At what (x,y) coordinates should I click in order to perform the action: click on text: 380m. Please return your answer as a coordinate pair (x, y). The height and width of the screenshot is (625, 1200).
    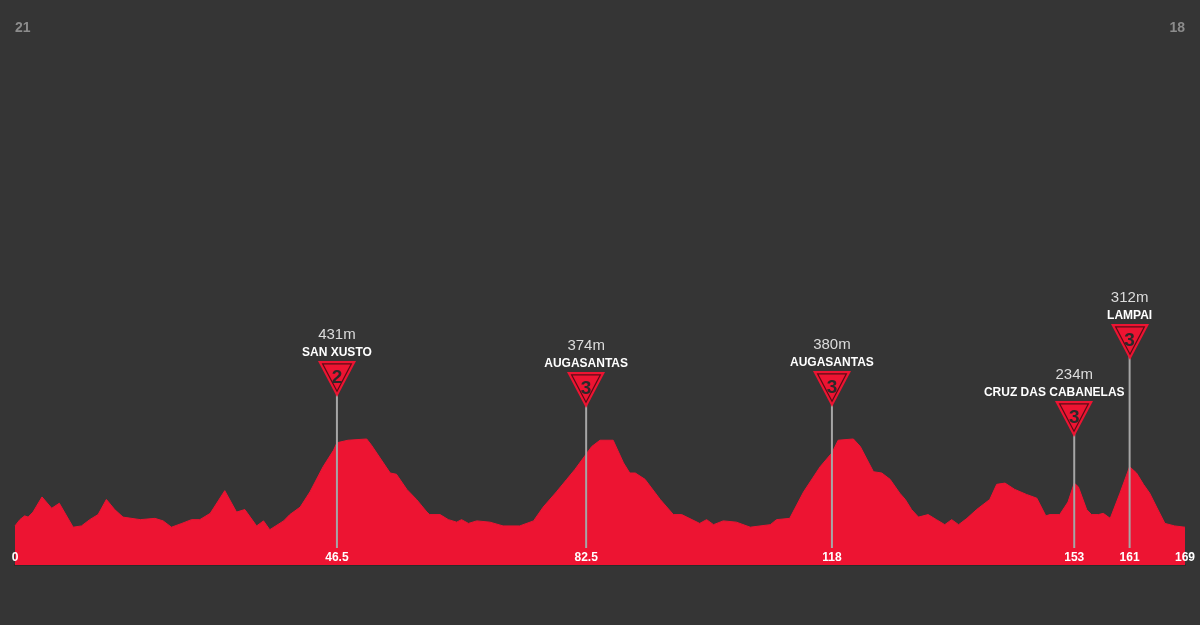
    Looking at the image, I should click on (832, 343).